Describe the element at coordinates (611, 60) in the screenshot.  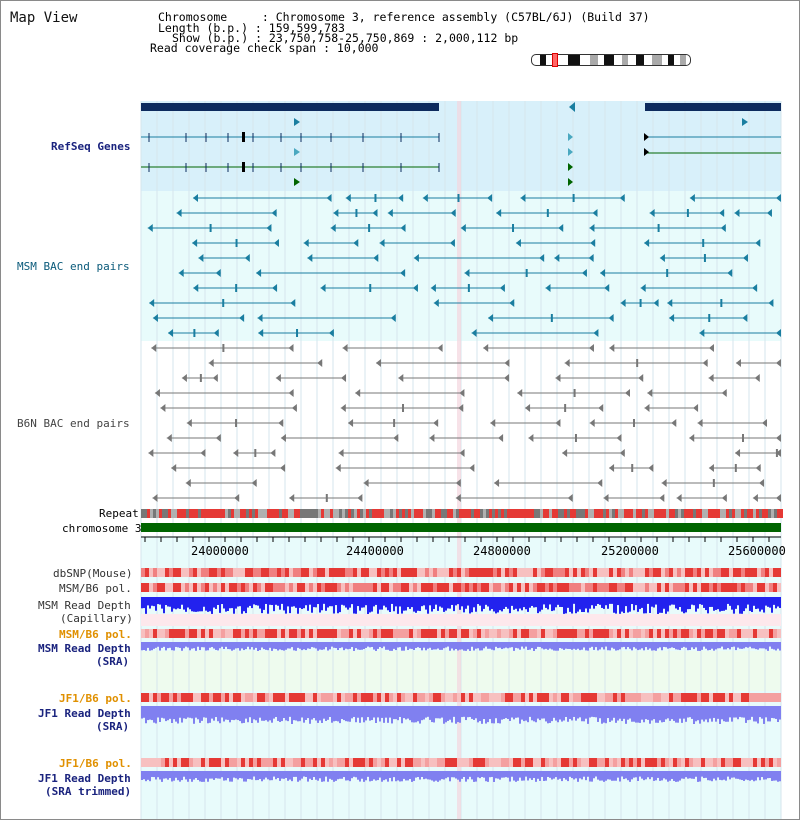
I see `chromosome-ideogram` at that location.